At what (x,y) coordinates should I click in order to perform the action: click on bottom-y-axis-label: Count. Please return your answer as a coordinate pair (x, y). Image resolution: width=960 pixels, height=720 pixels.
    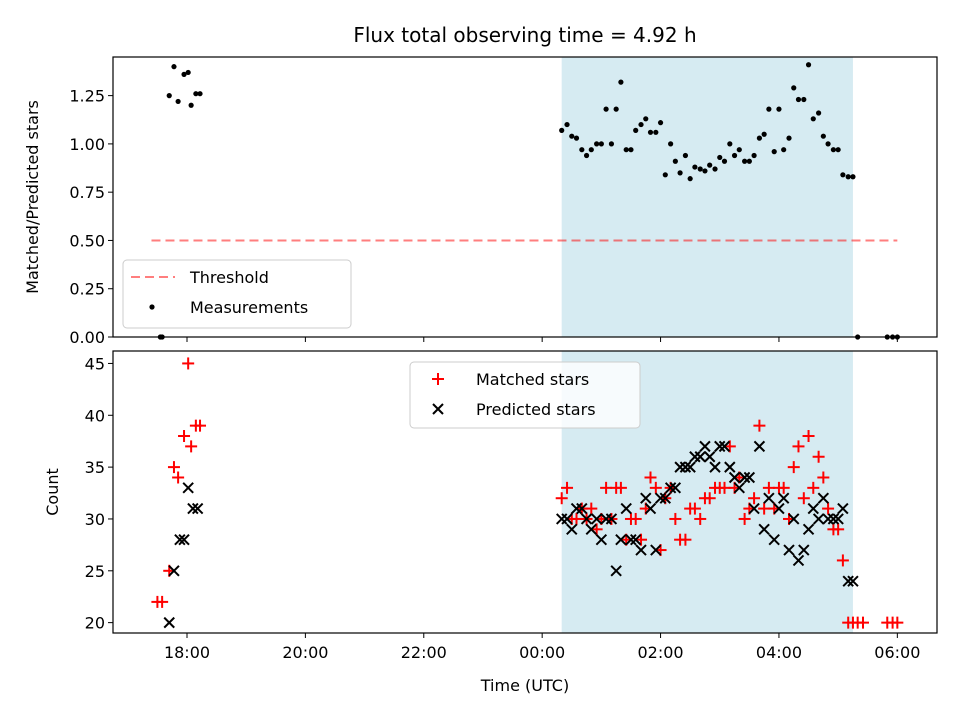
    Looking at the image, I should click on (52, 492).